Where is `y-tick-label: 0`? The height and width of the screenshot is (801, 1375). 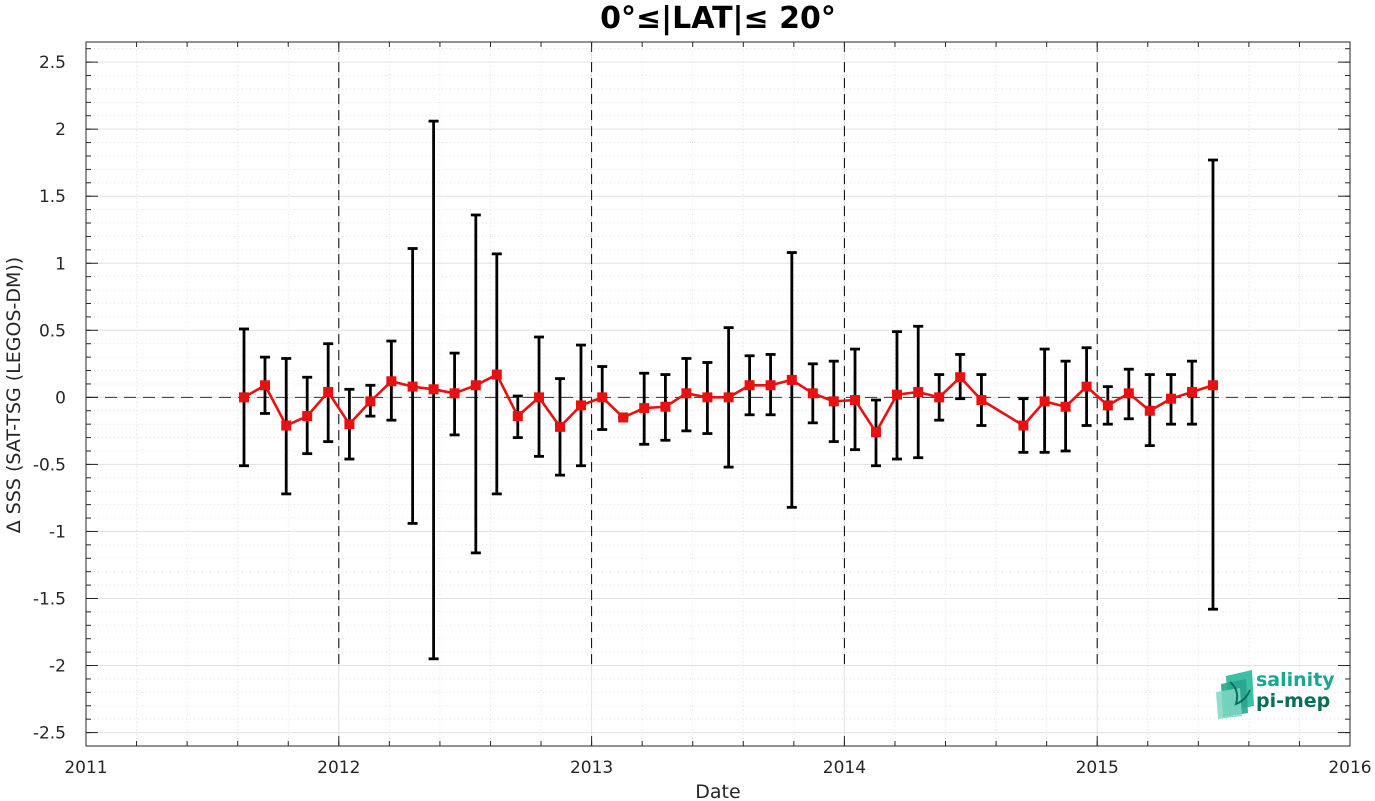 y-tick-label: 0 is located at coordinates (60, 398).